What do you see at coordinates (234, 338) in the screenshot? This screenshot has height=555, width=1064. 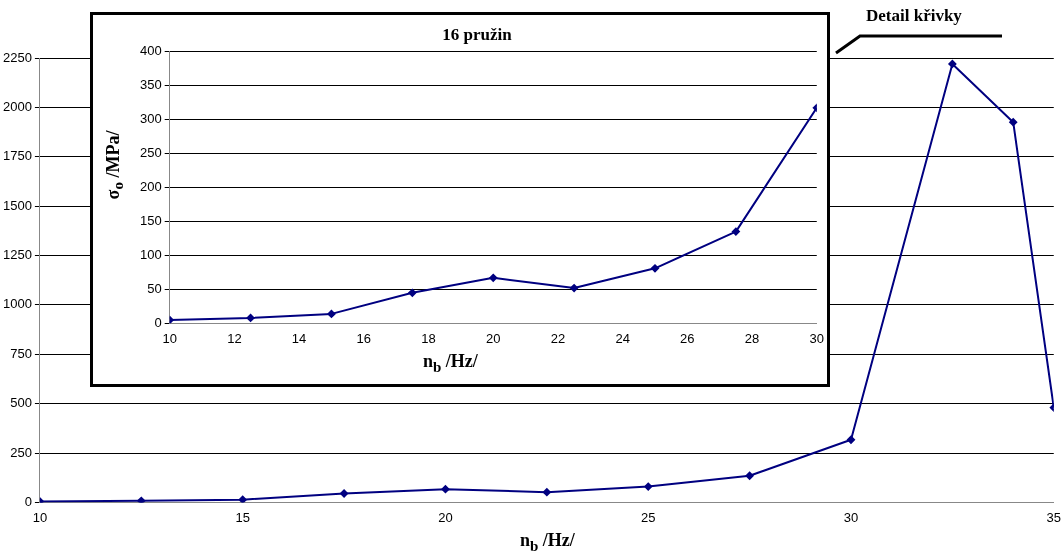 I see `x-tick-label: 12` at bounding box center [234, 338].